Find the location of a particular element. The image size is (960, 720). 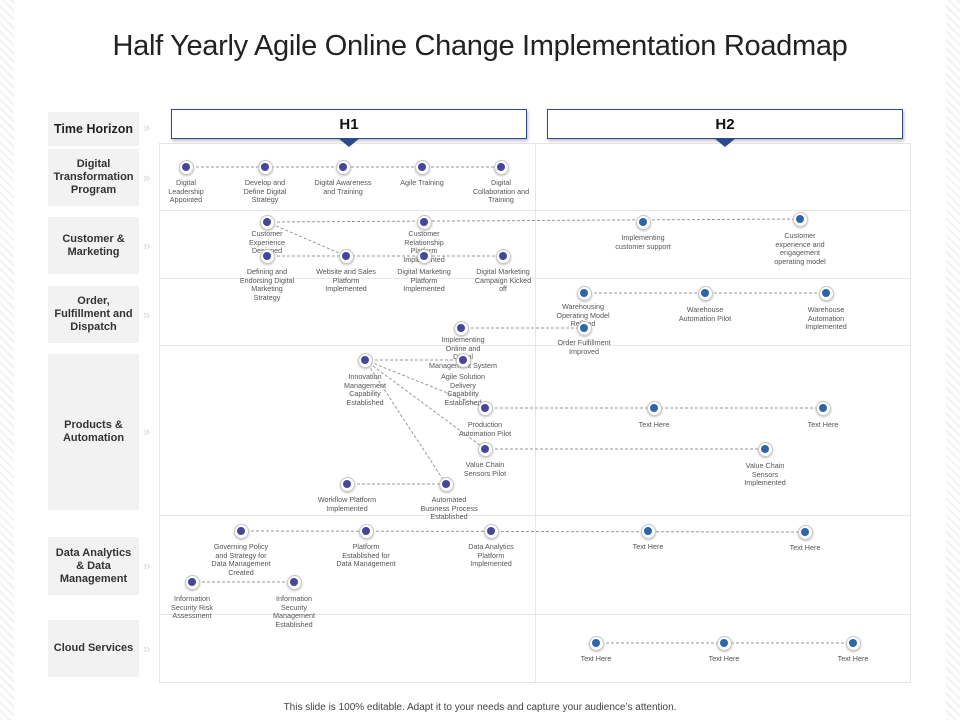

milestone-label: Digital Awareness and Training is located at coordinates (343, 187).